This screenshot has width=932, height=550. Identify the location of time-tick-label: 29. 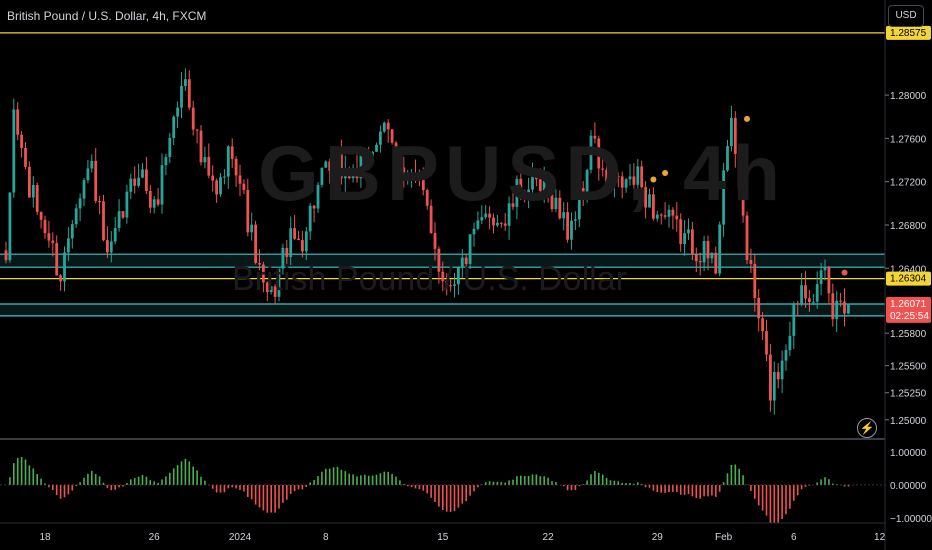
(658, 537).